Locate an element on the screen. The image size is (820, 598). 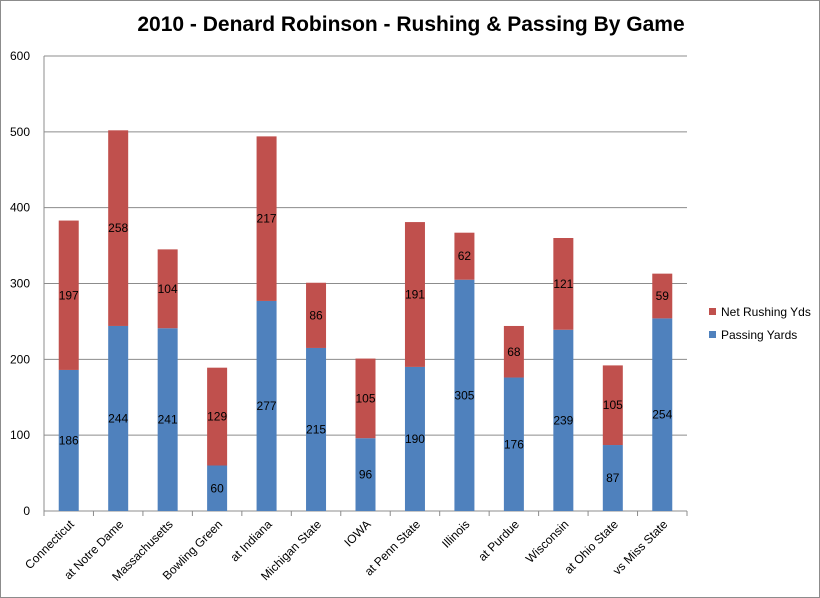
data-label-rushing: 197 is located at coordinates (69, 295).